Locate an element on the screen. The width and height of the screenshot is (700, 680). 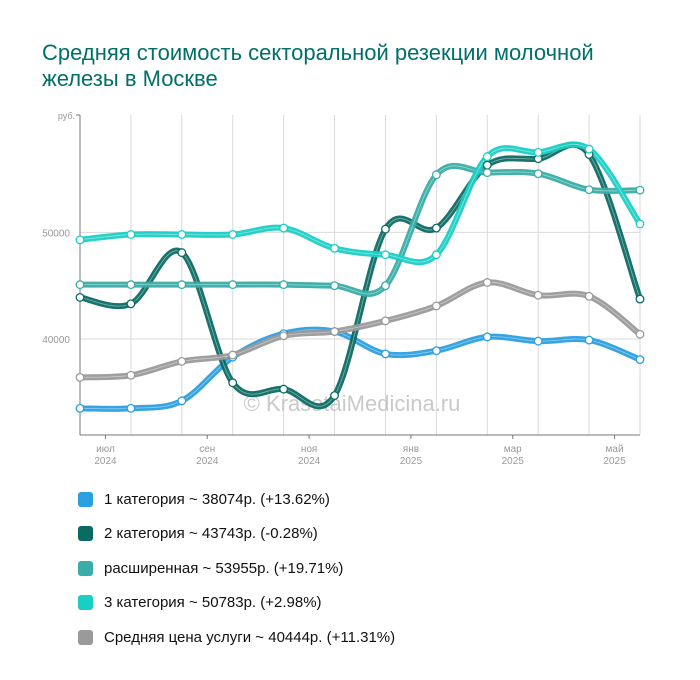
legend-item: 2 категория ~ 43743р. (-0.28%) is located at coordinates (358, 534).